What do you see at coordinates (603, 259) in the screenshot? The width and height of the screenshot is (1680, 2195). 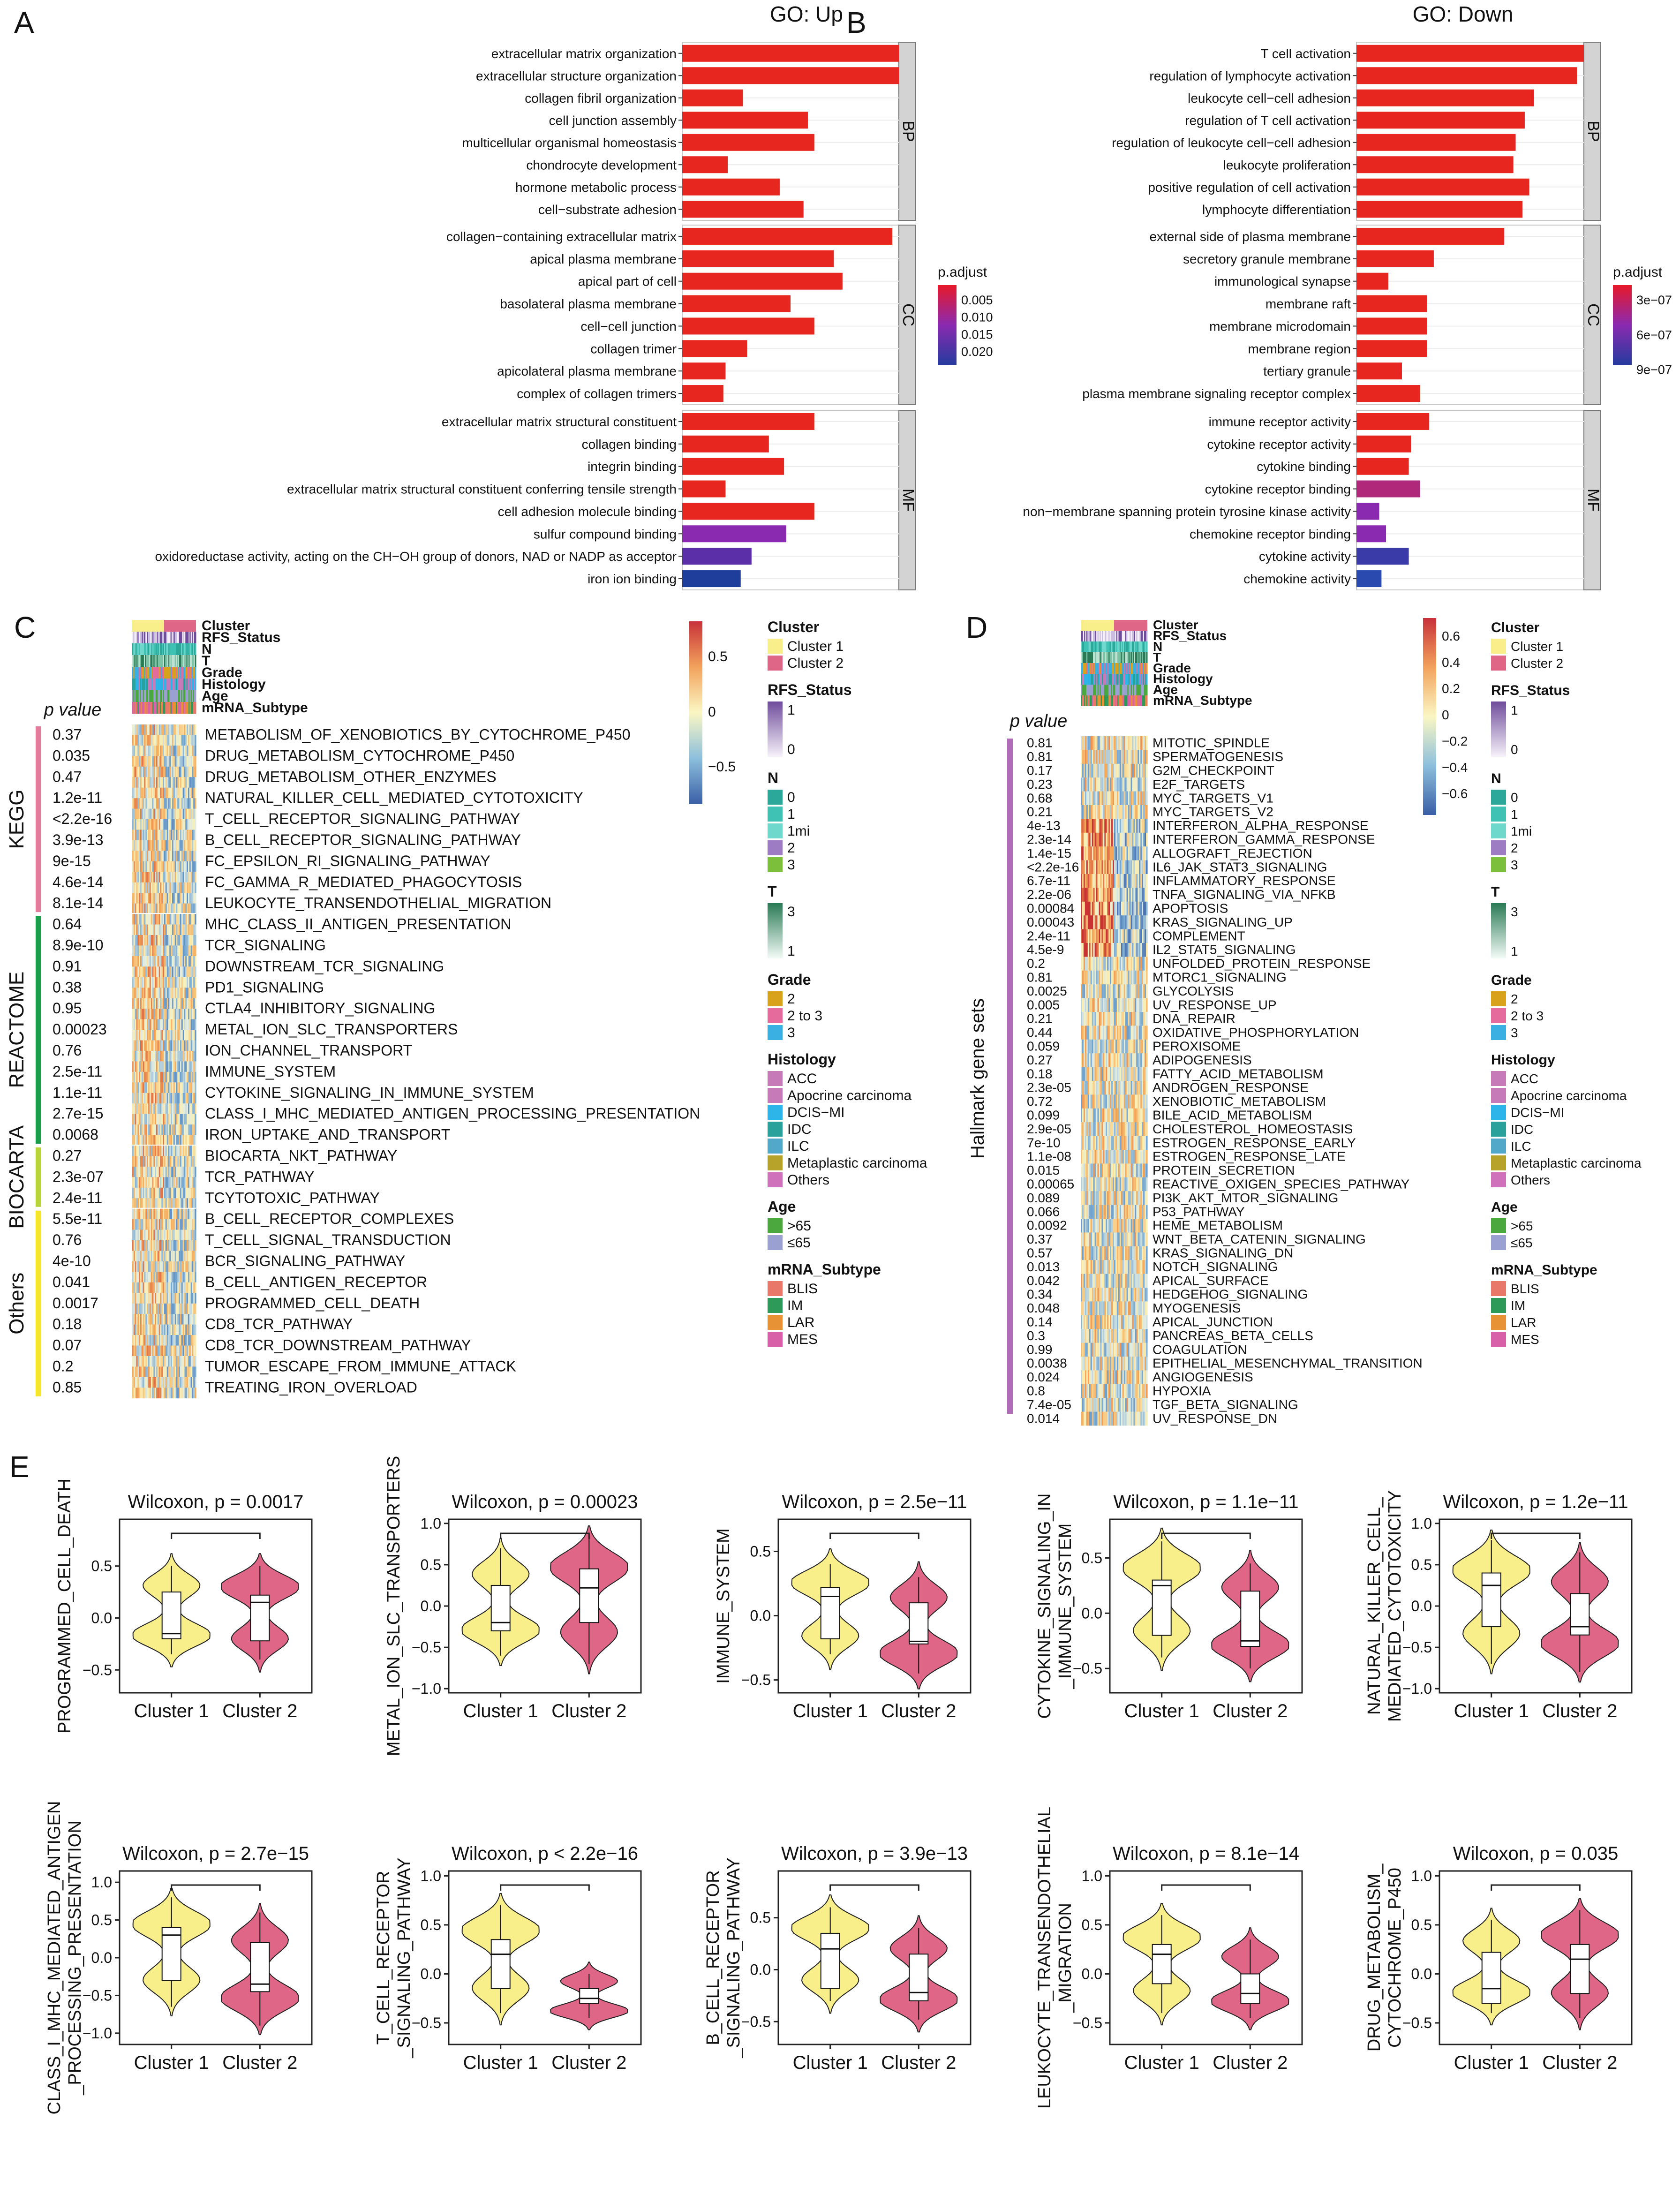 I see `go-term-label: apical plasma membrane` at bounding box center [603, 259].